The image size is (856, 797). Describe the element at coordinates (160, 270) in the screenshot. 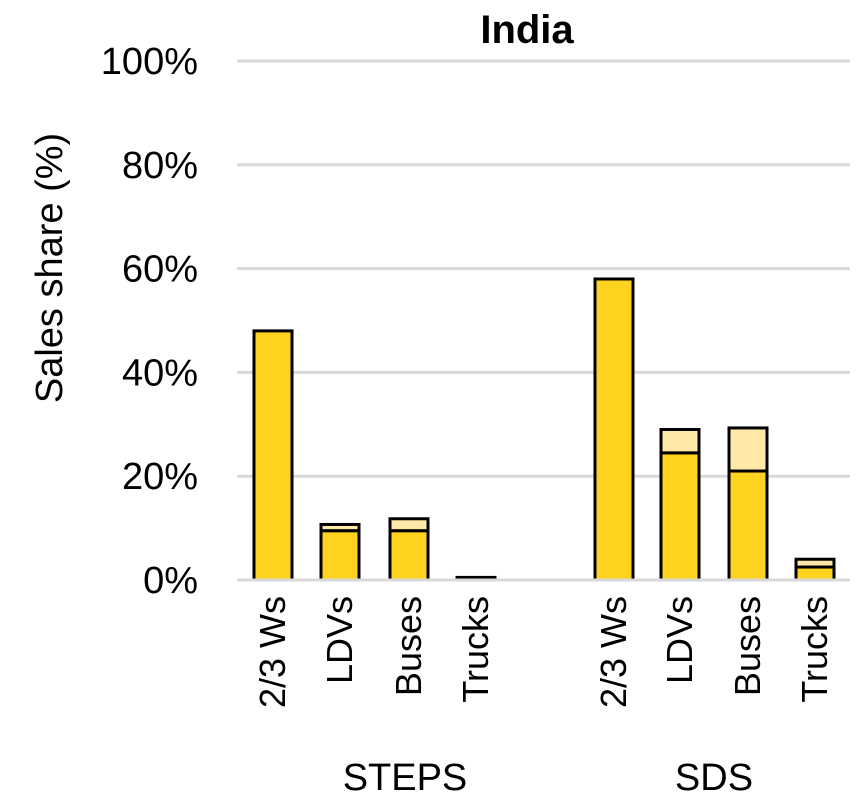

I see `y-tick-label: 60%` at that location.